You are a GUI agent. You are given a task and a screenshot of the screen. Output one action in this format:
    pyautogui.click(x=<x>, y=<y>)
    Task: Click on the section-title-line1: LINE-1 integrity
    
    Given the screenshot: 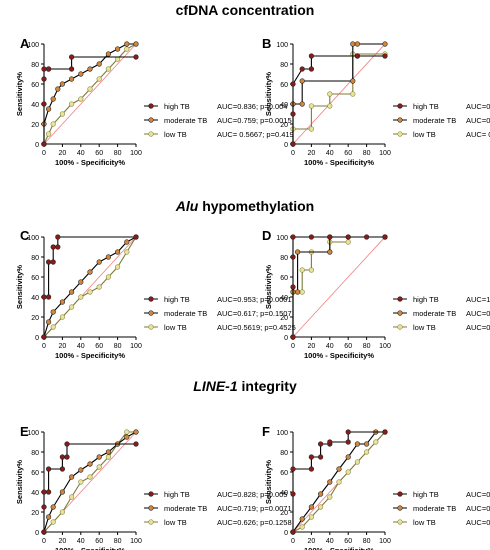 What is the action you would take?
    pyautogui.click(x=245, y=386)
    